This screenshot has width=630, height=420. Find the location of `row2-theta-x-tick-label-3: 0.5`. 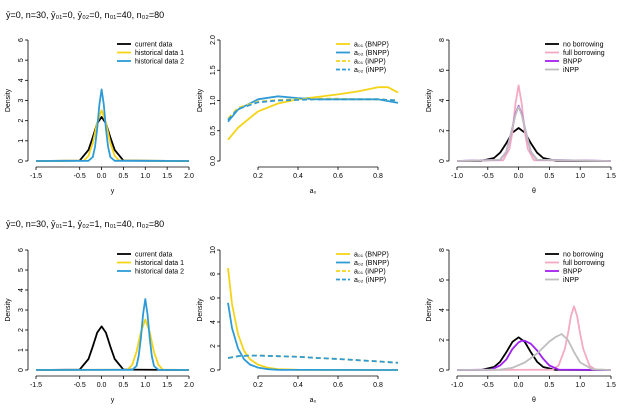

row2-theta-x-tick-label-3: 0.5 is located at coordinates (550, 385).